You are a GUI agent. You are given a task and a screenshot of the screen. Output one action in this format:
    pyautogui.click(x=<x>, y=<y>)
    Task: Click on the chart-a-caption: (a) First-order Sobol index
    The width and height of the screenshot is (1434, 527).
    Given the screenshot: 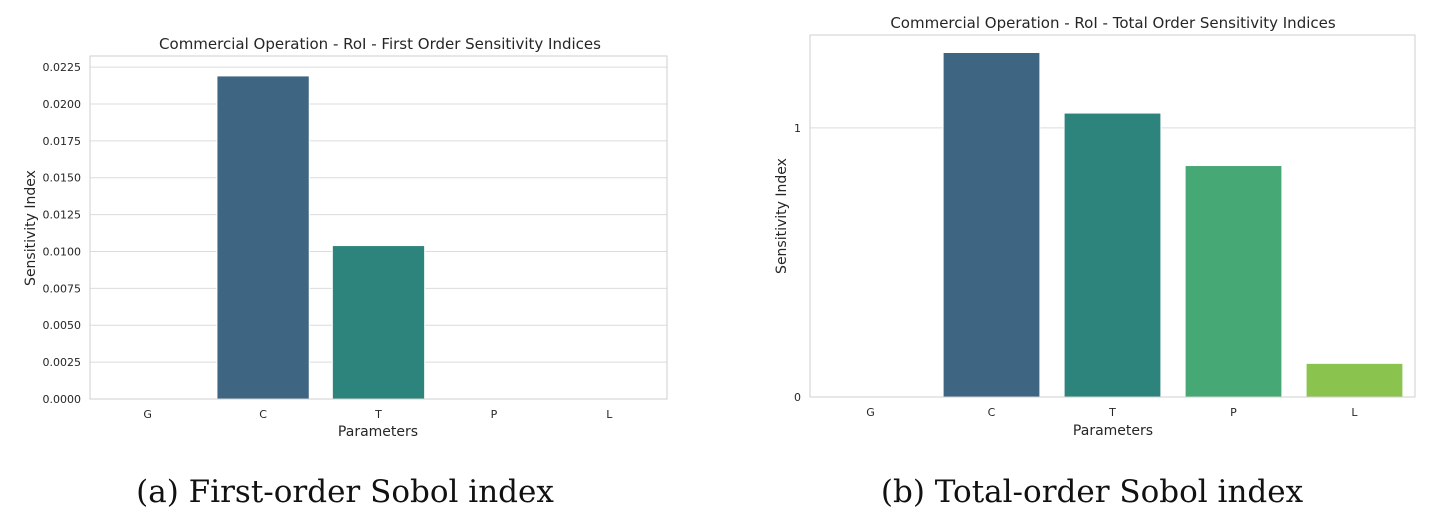 What is the action you would take?
    pyautogui.click(x=345, y=492)
    